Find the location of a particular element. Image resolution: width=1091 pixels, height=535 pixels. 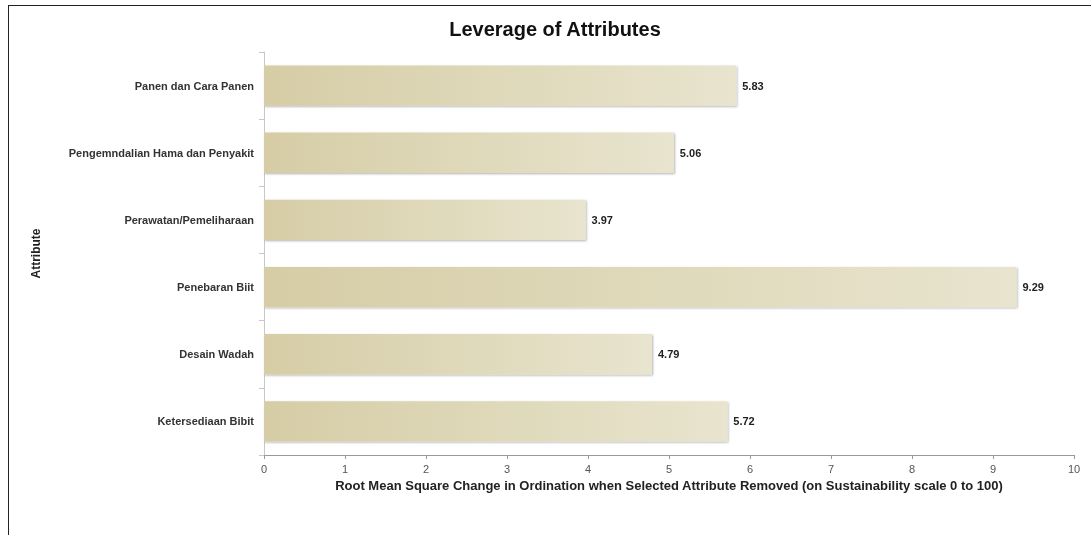

x-tick-label: 6 is located at coordinates (750, 468).